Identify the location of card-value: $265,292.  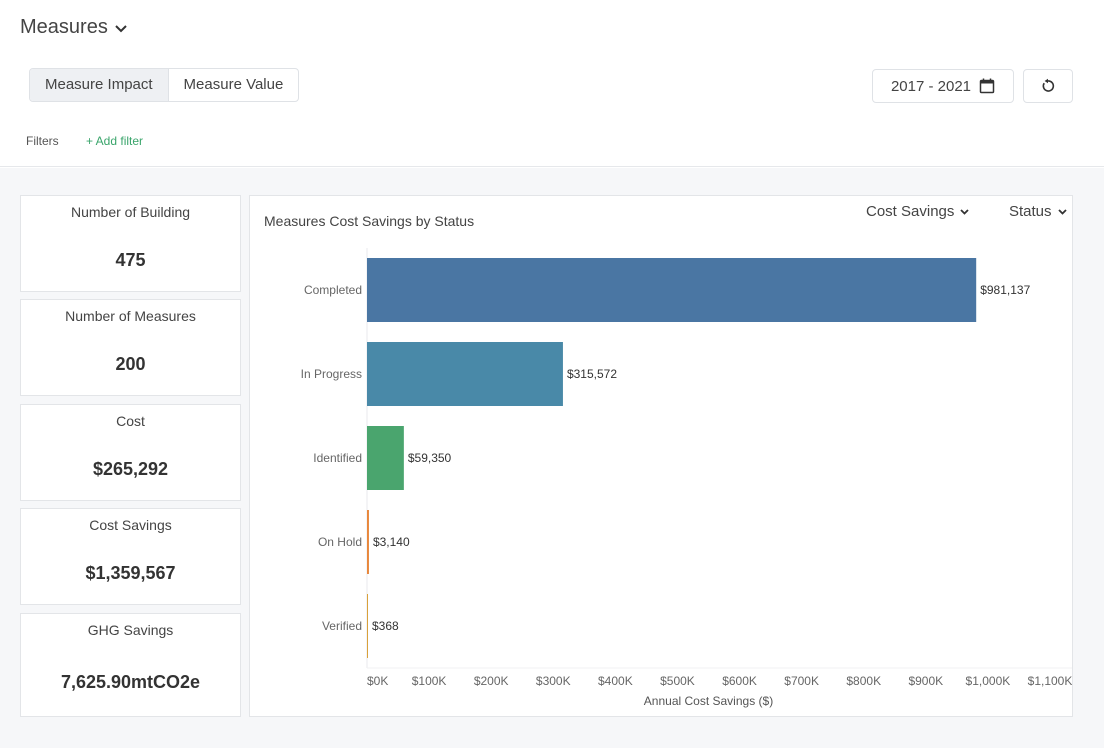
(130, 469).